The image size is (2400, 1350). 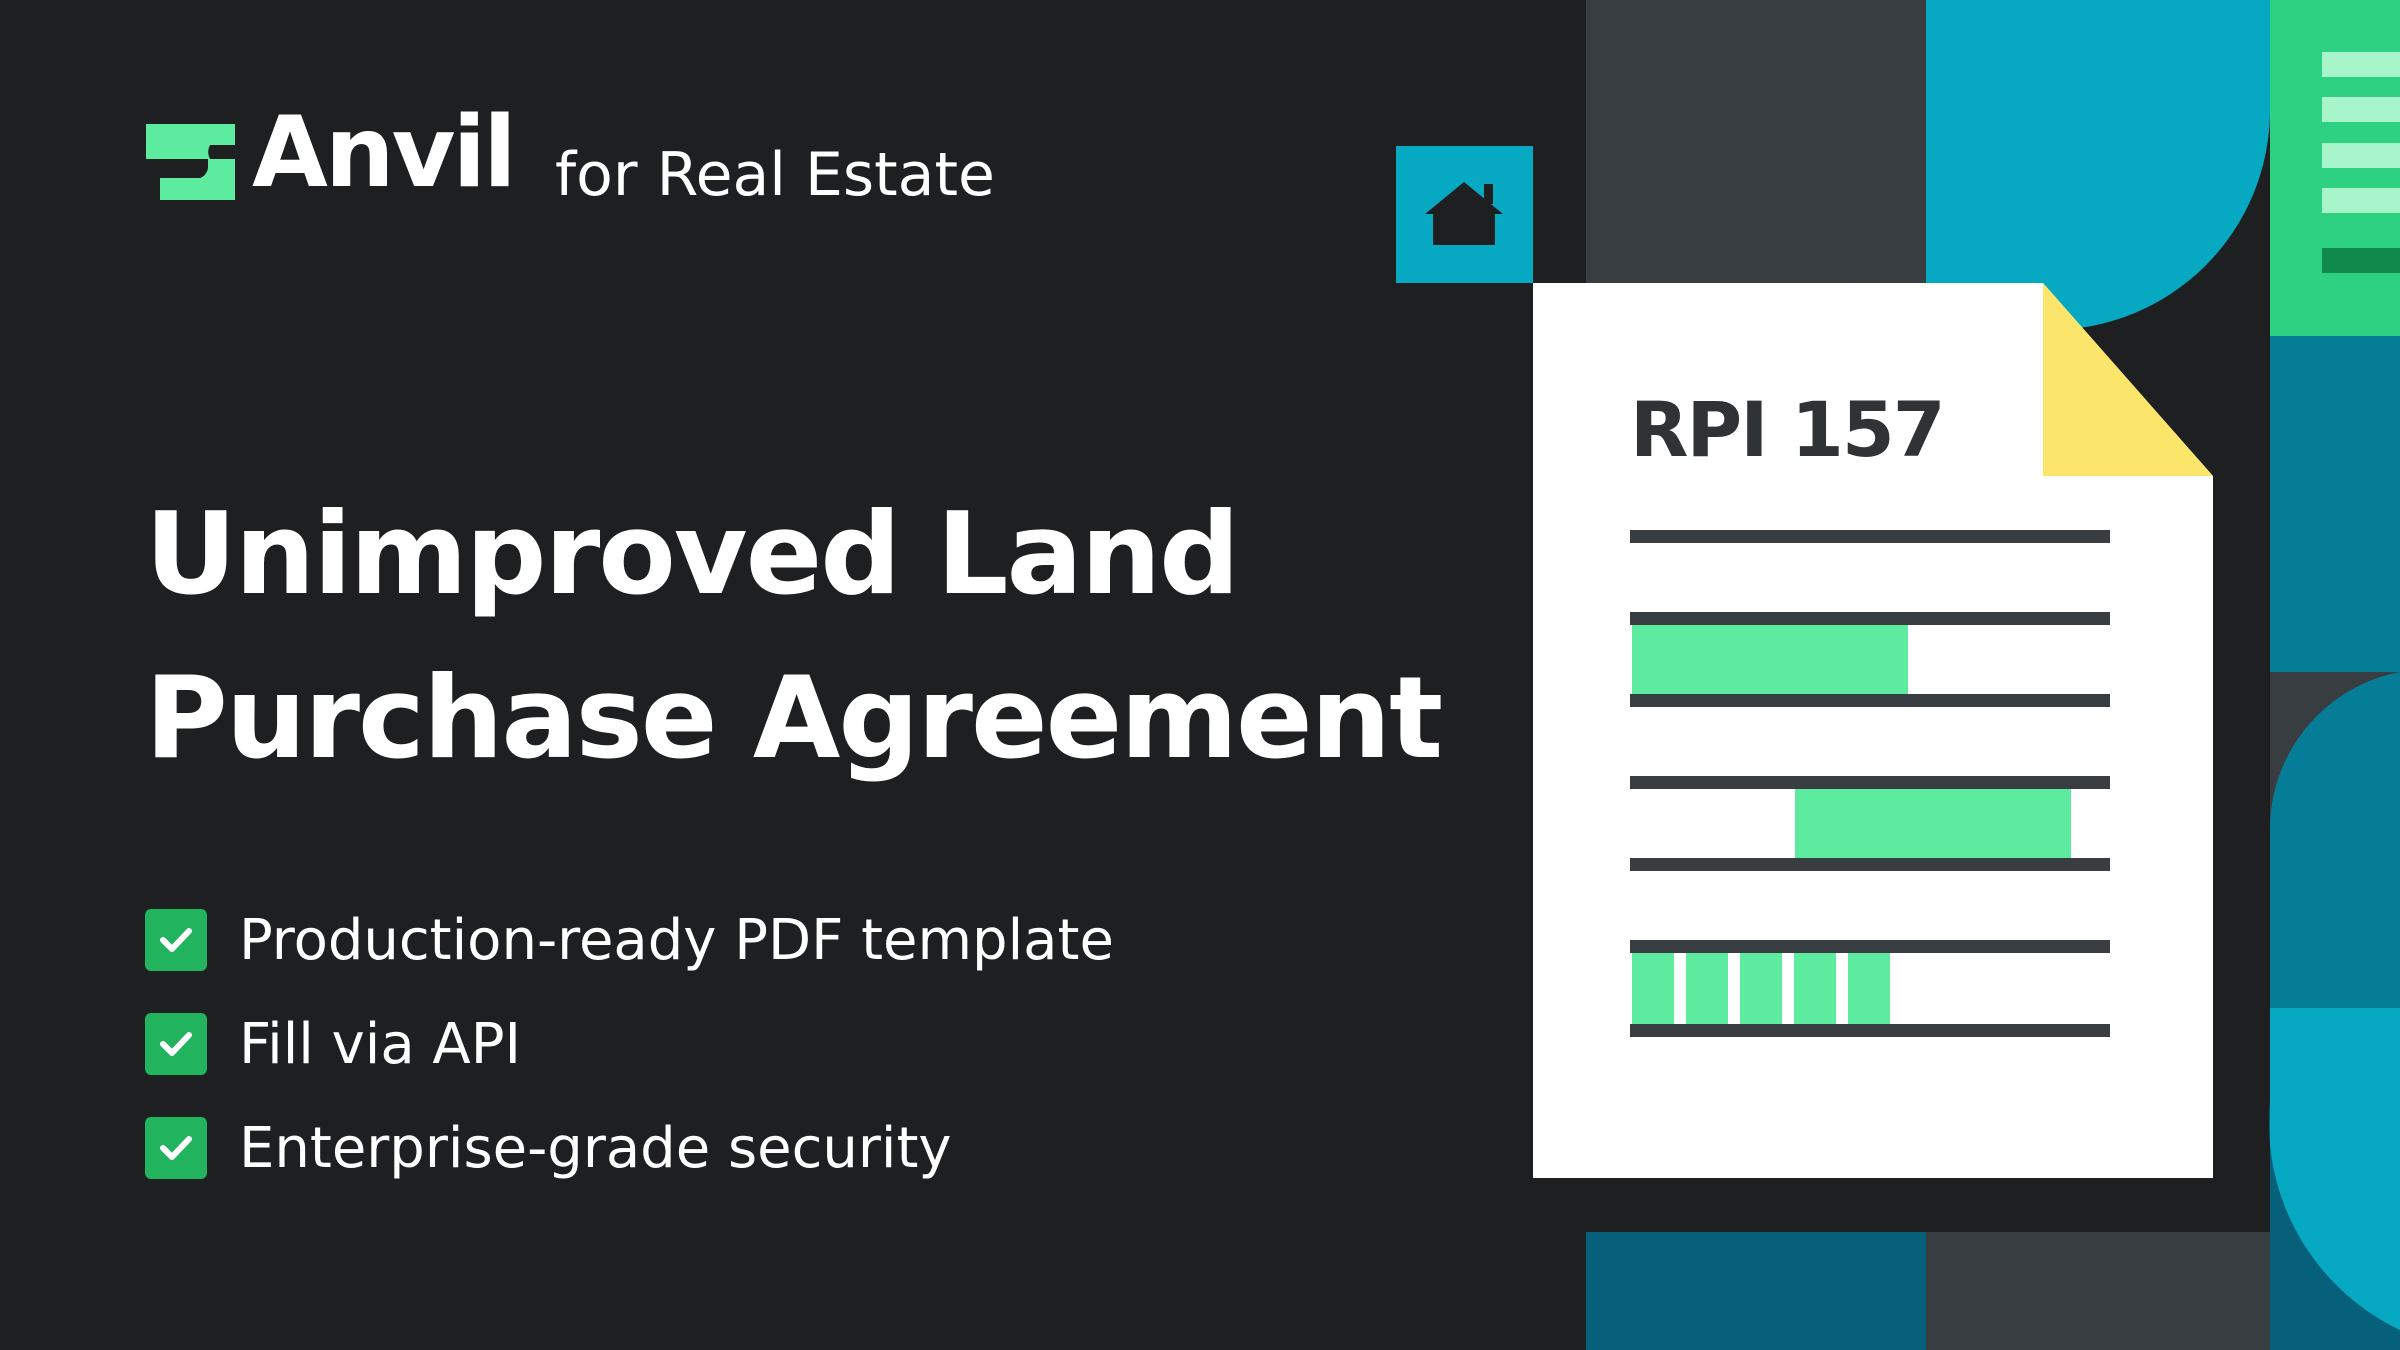 What do you see at coordinates (384, 153) in the screenshot?
I see `brand-name: Anvil` at bounding box center [384, 153].